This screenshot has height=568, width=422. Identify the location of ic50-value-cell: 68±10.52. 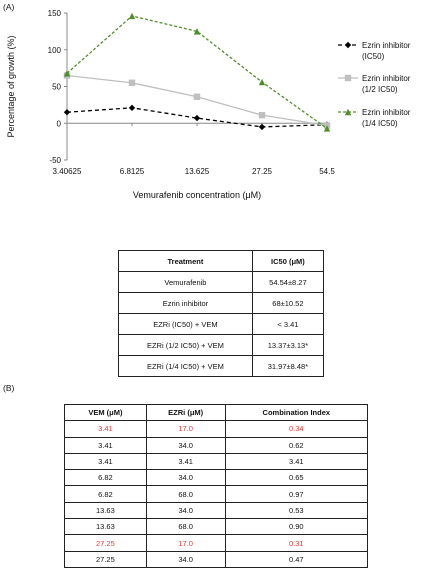
(288, 303).